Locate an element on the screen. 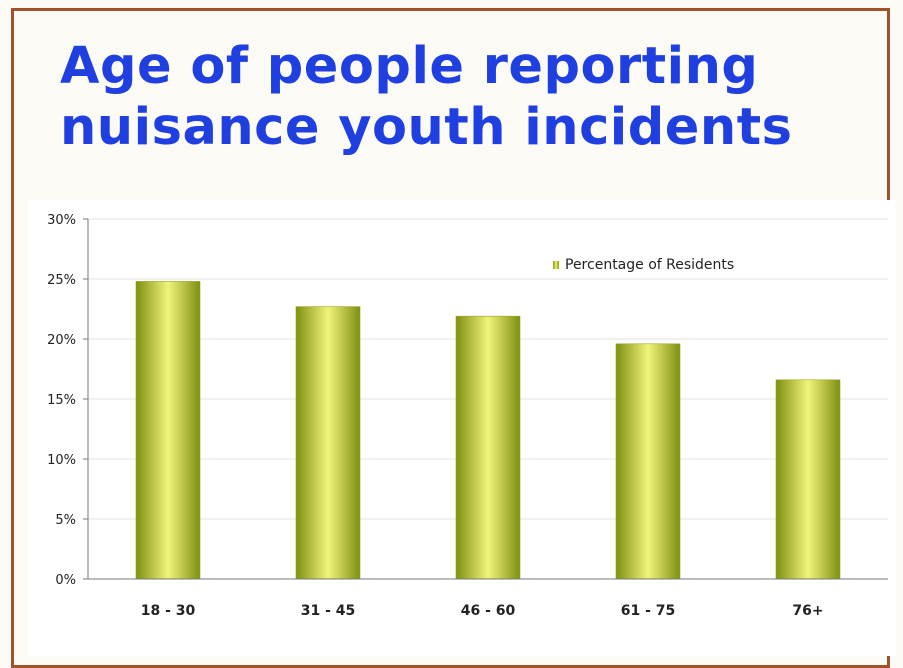 The height and width of the screenshot is (668, 903). y-tick-label: 15% is located at coordinates (61, 400).